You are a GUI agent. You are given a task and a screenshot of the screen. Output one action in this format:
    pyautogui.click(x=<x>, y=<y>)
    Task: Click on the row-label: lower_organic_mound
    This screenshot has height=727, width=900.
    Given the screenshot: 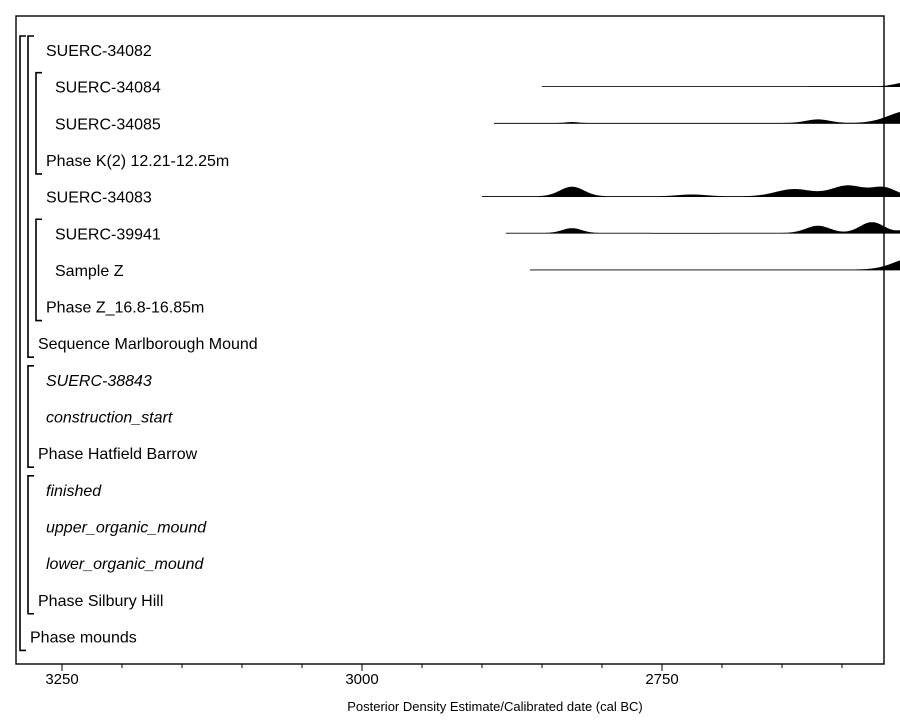 What is the action you would take?
    pyautogui.click(x=125, y=564)
    